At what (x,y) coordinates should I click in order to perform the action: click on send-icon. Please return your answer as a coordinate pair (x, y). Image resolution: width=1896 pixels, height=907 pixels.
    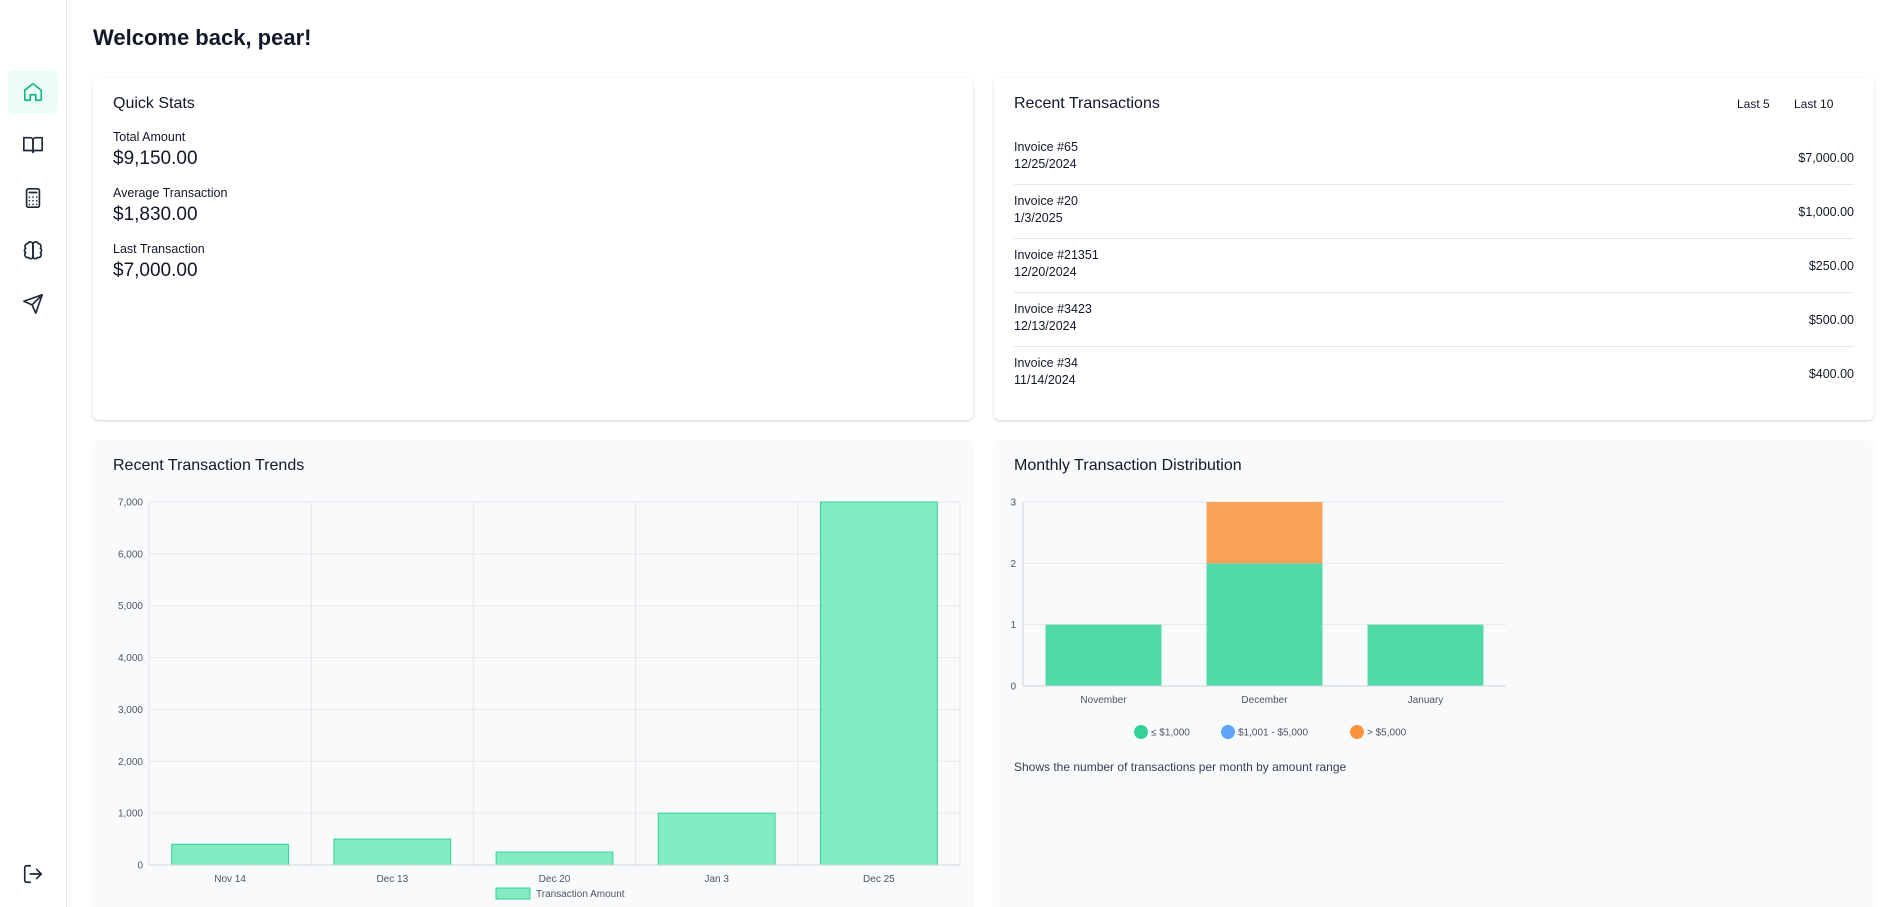
    Looking at the image, I should click on (33, 304).